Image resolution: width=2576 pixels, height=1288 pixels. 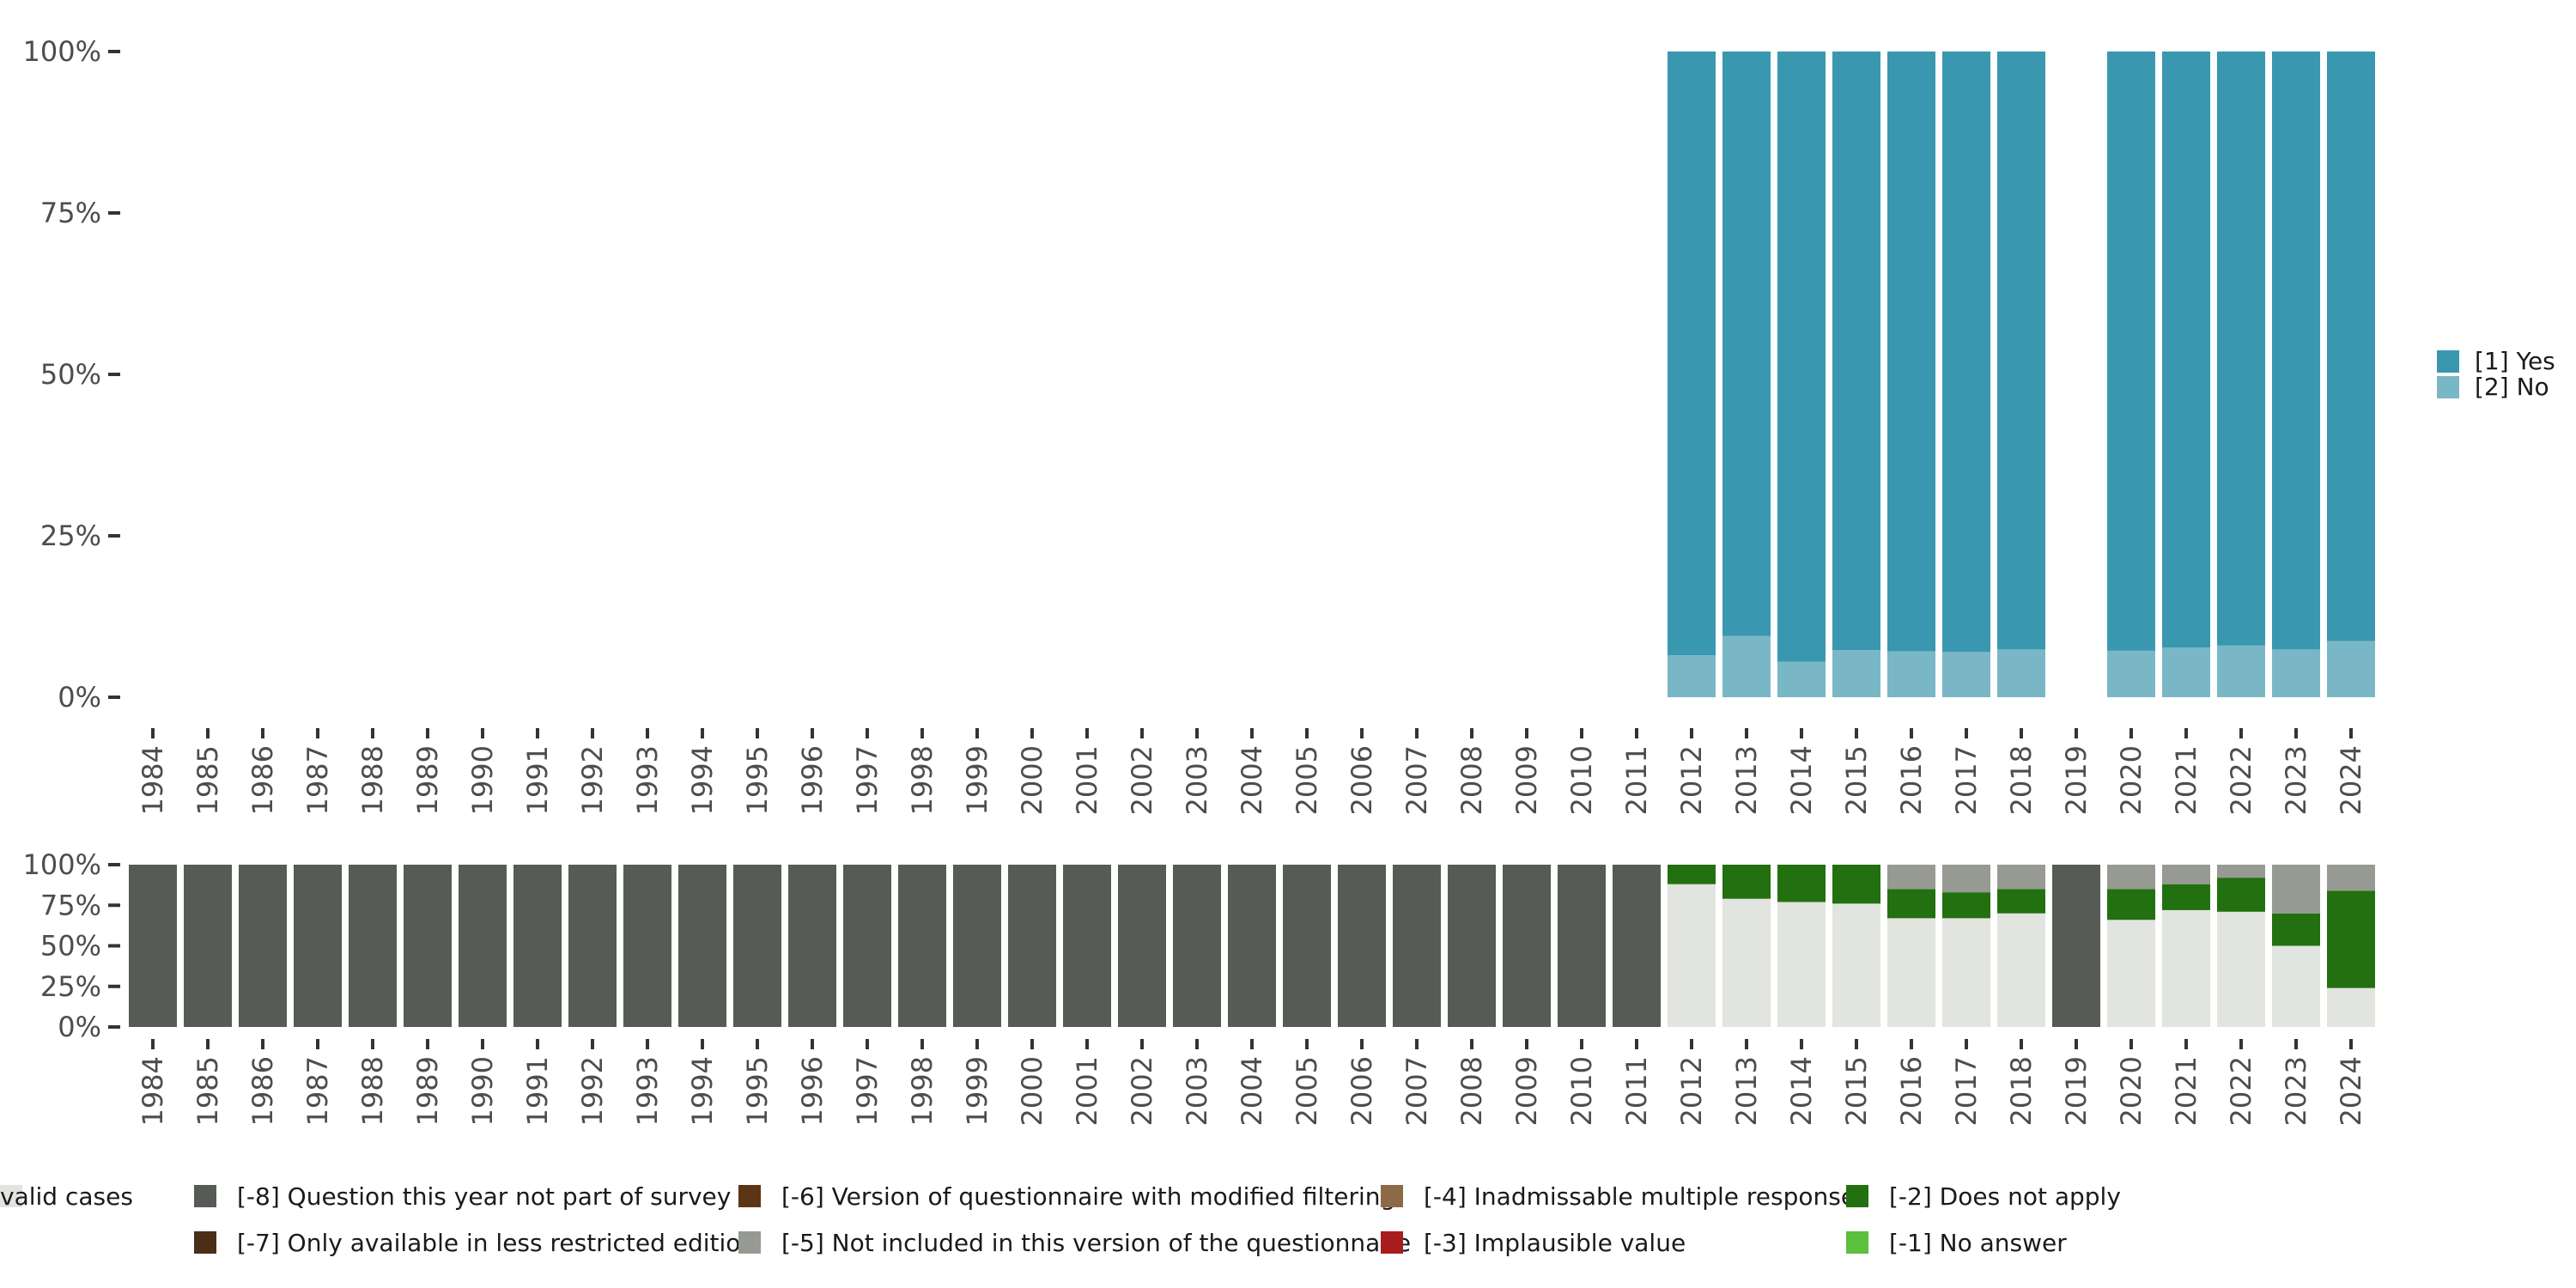 I want to click on x-tick-label: 1998, so click(x=922, y=780).